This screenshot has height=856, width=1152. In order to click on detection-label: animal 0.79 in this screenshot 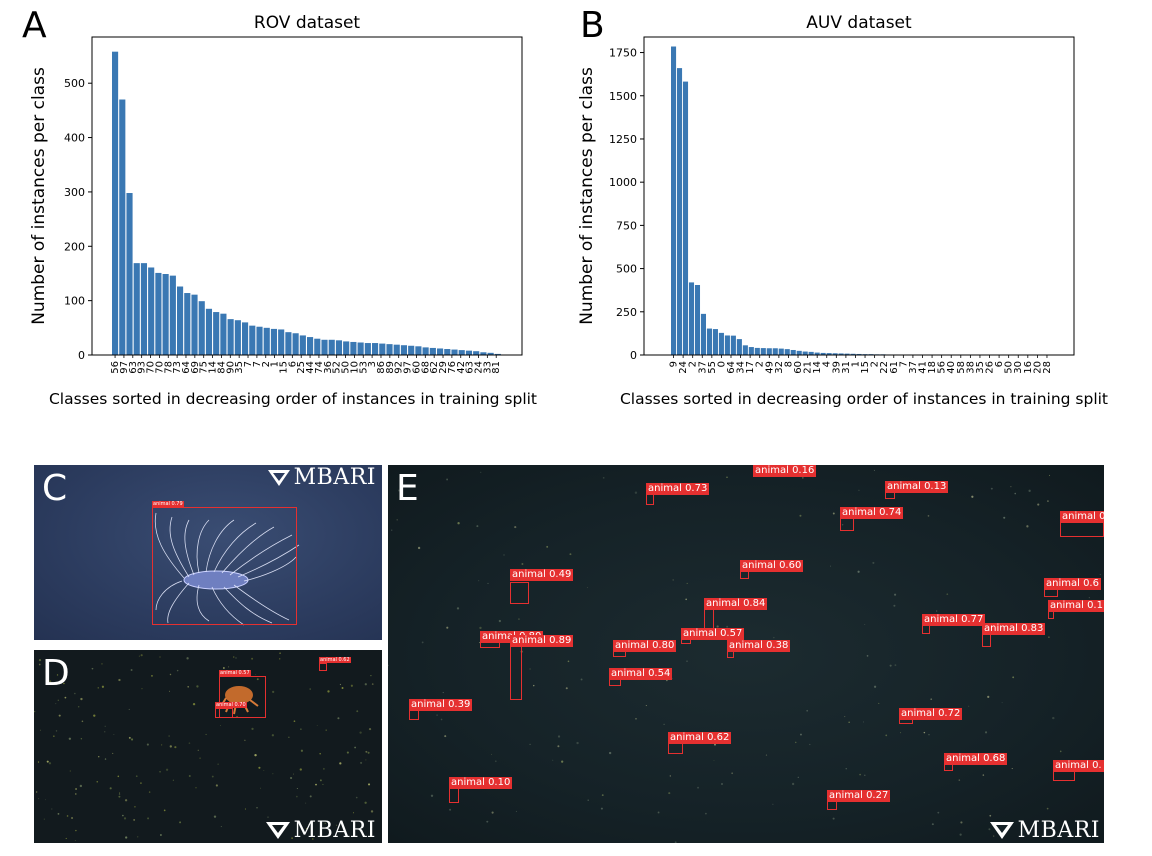, I will do `click(168, 504)`.